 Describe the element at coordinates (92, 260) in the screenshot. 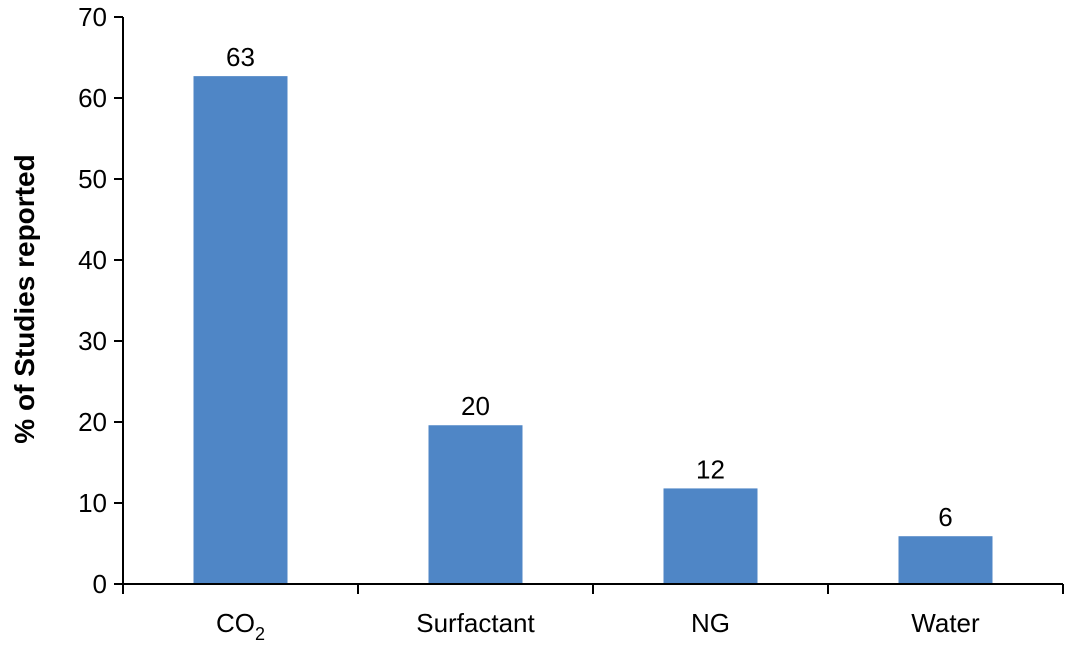

I see `y-tick-label-4: 40` at that location.